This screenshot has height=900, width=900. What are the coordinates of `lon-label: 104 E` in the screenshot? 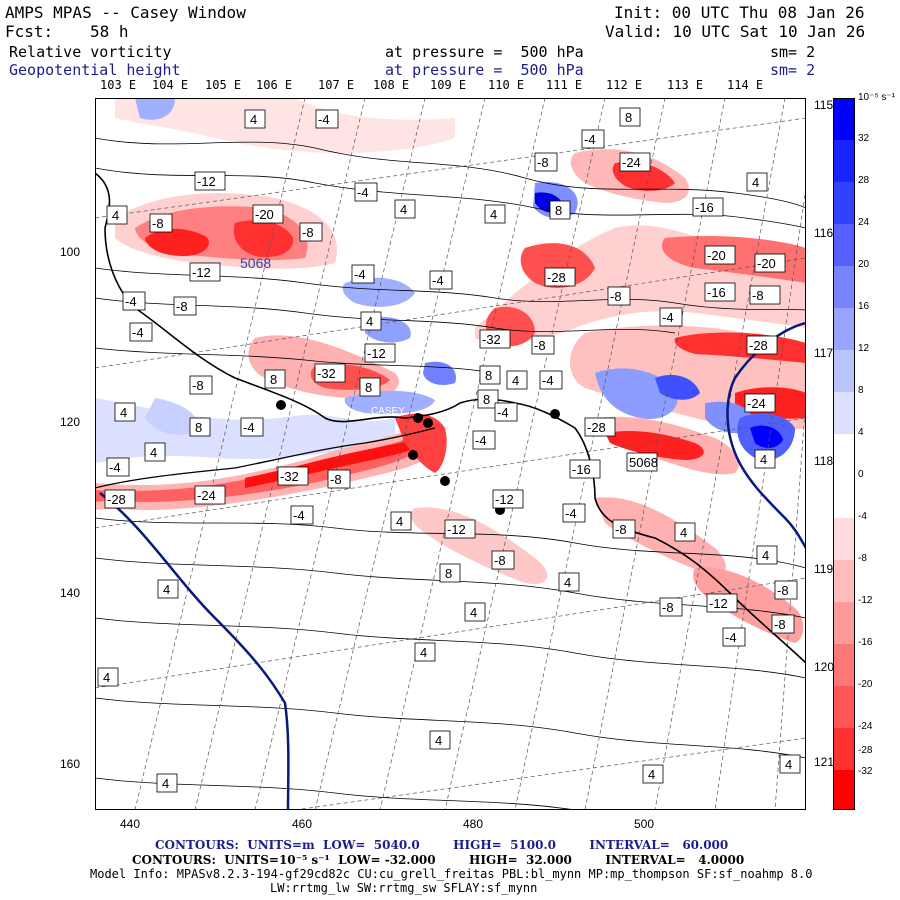 It's located at (170, 85).